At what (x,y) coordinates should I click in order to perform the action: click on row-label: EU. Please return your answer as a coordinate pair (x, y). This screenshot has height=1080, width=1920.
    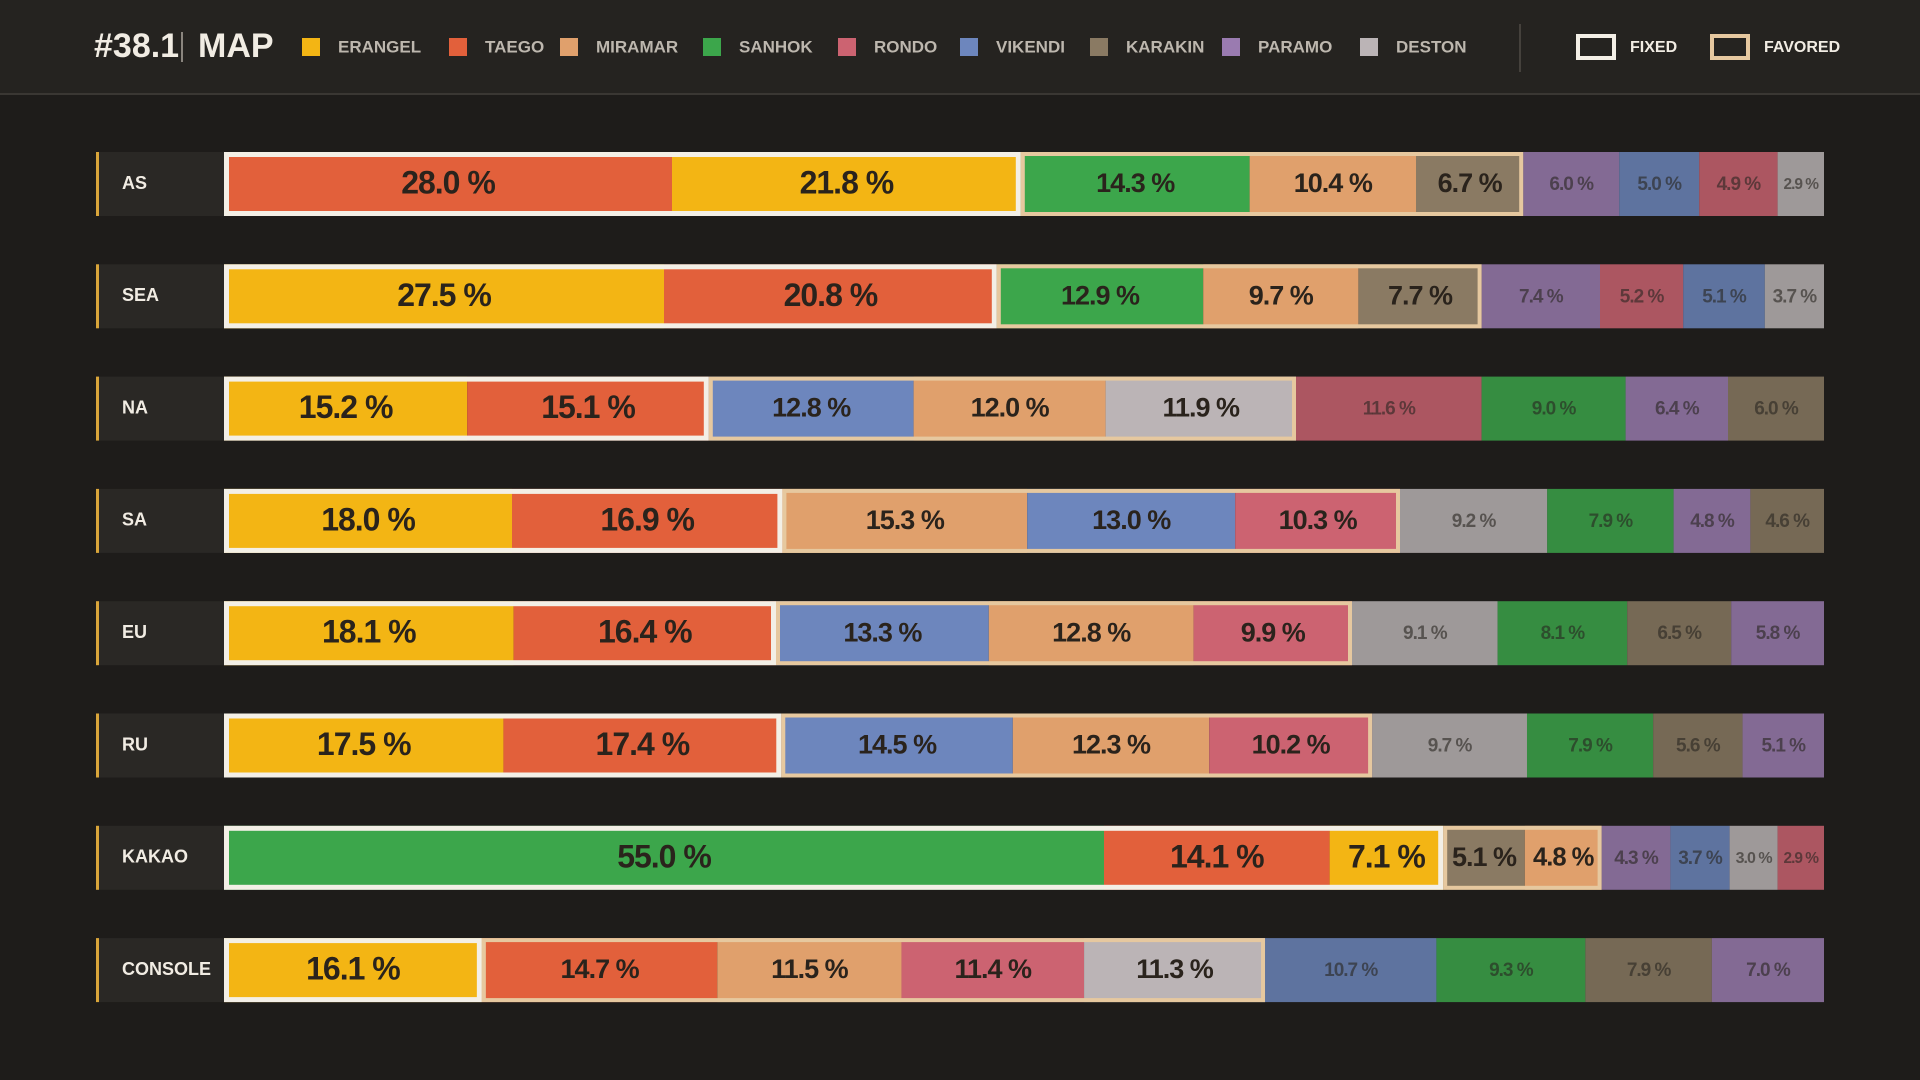
    Looking at the image, I should click on (134, 632).